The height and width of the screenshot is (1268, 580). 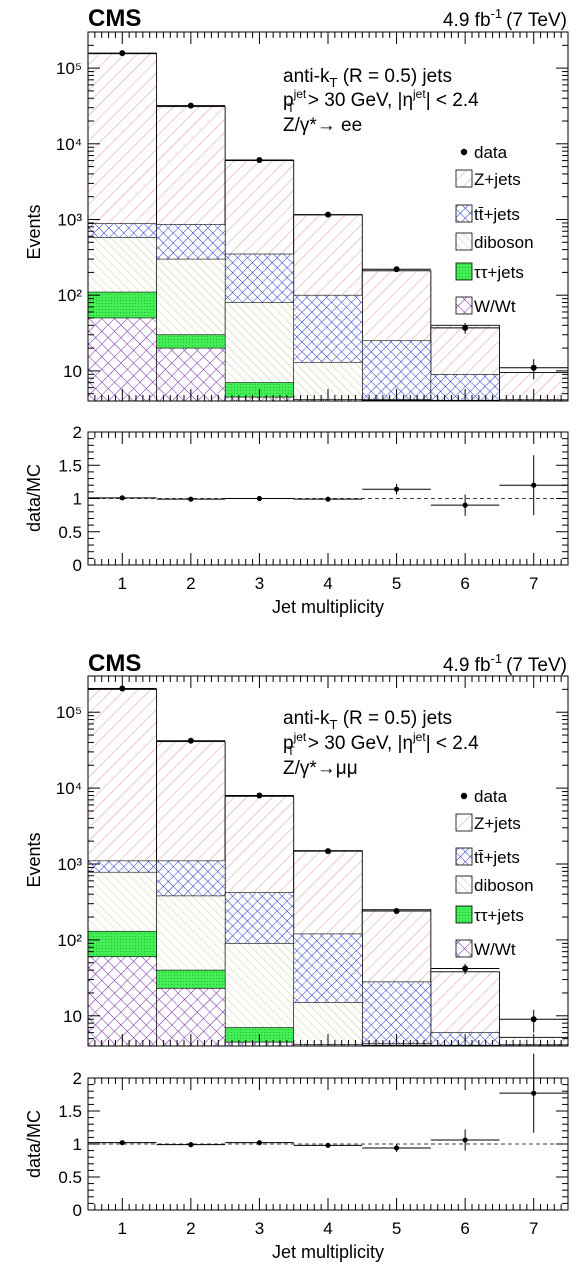 I want to click on y-tick-label: 10⁵, so click(x=69, y=68).